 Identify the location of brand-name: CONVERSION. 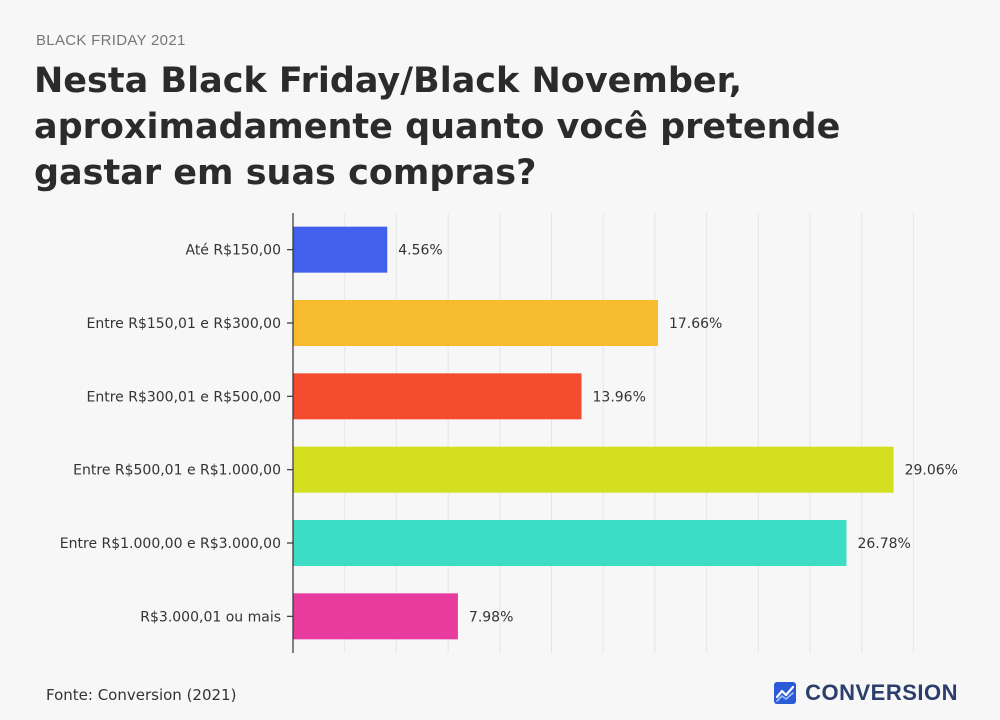
(881, 692).